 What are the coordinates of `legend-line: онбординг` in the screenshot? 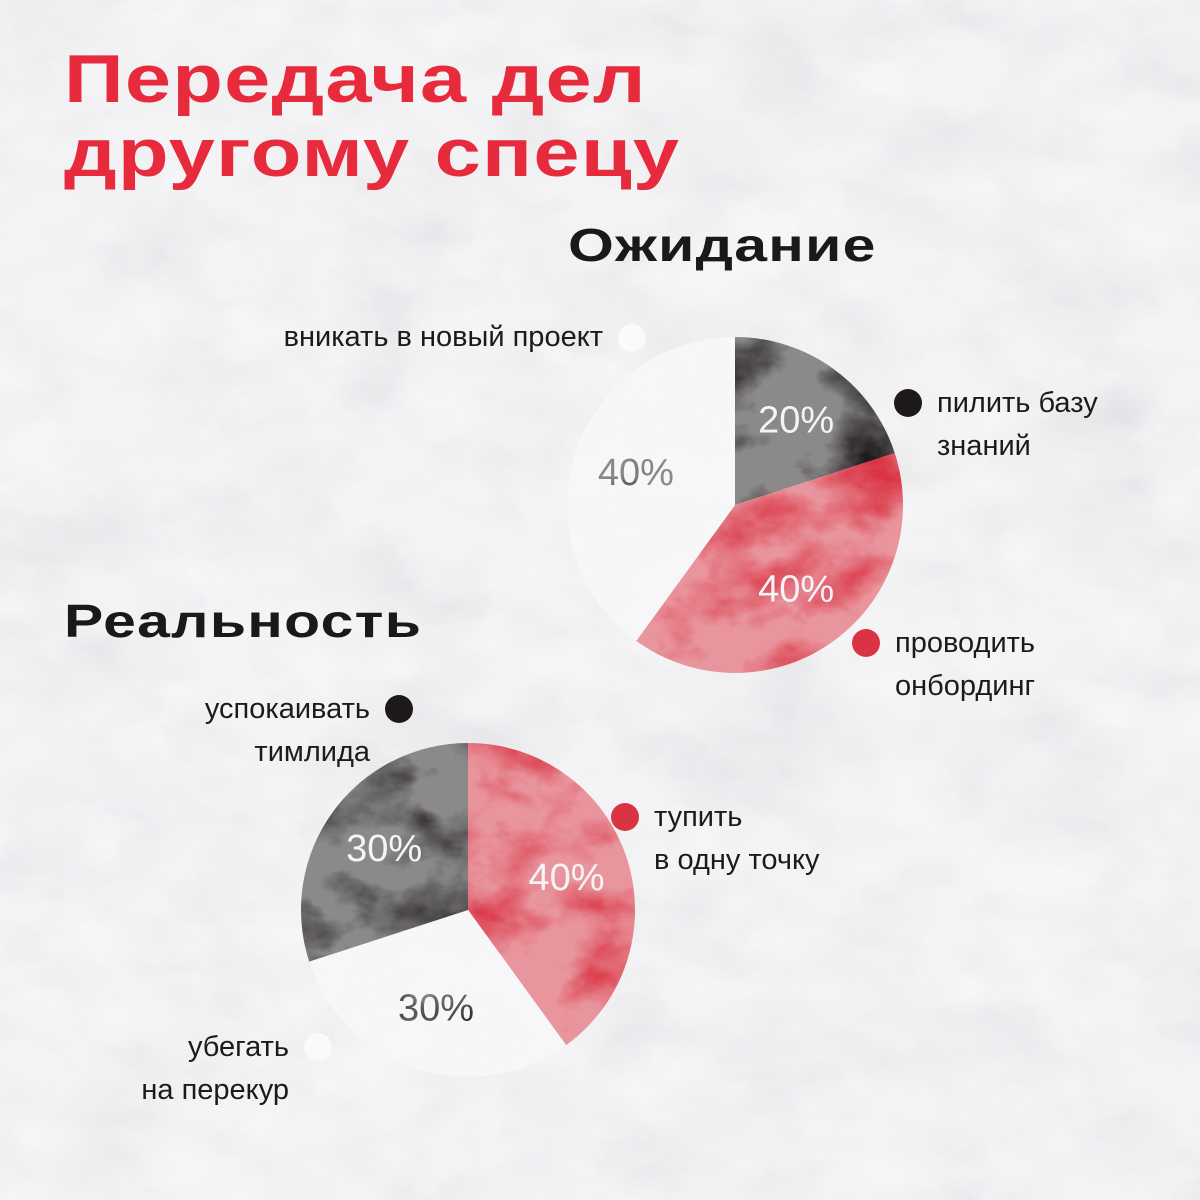 It's located at (965, 686).